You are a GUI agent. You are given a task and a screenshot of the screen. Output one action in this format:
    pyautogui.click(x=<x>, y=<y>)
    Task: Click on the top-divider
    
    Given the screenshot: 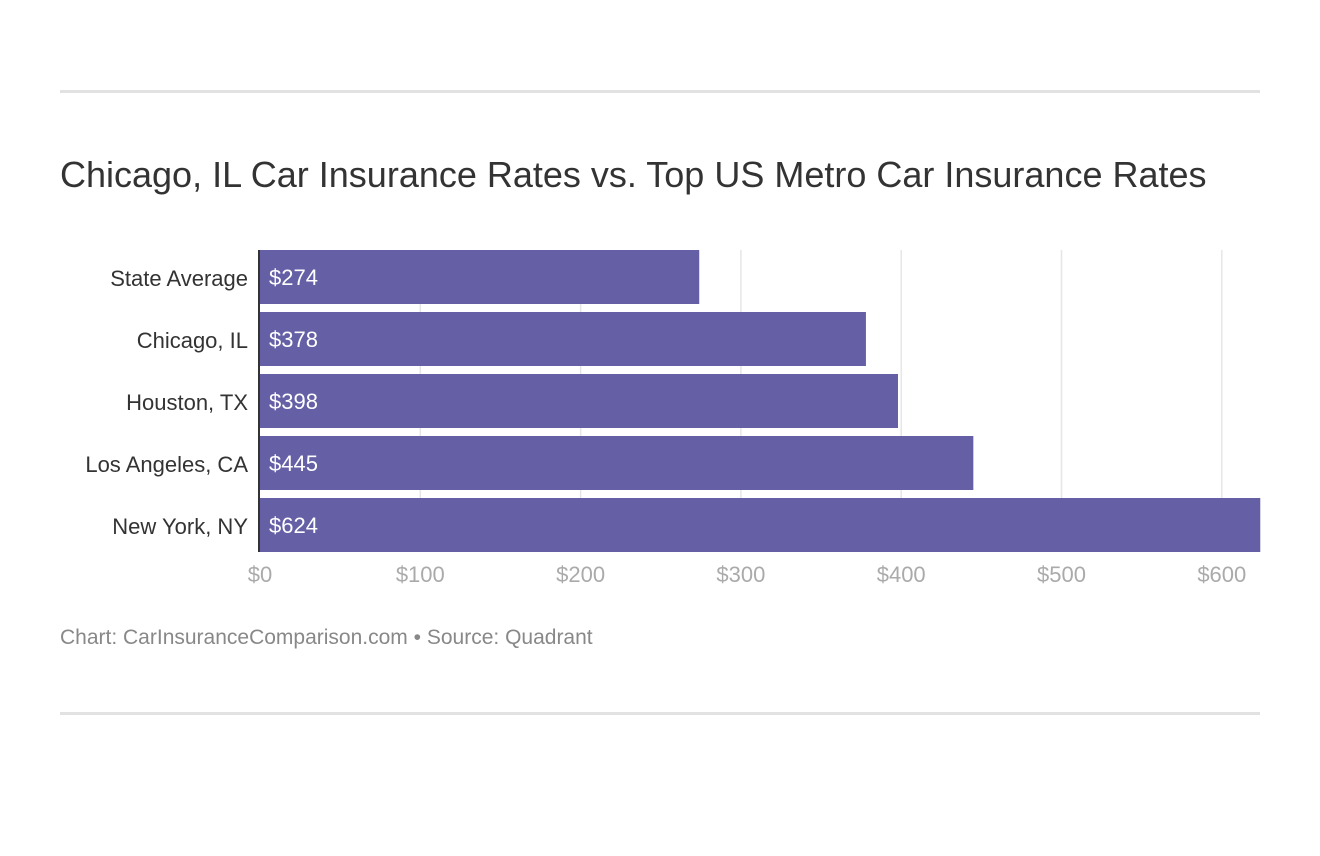 What is the action you would take?
    pyautogui.click(x=660, y=91)
    